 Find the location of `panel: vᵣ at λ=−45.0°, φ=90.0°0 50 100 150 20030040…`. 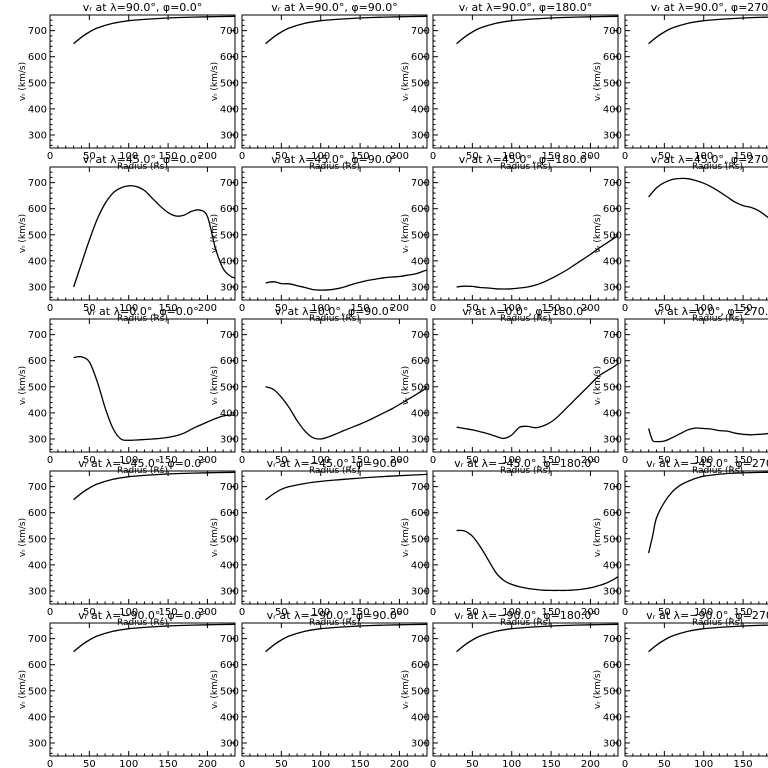

panel: vᵣ at λ=−45.0°, φ=90.0°0 50 100 150 20030040… is located at coordinates (319, 542).